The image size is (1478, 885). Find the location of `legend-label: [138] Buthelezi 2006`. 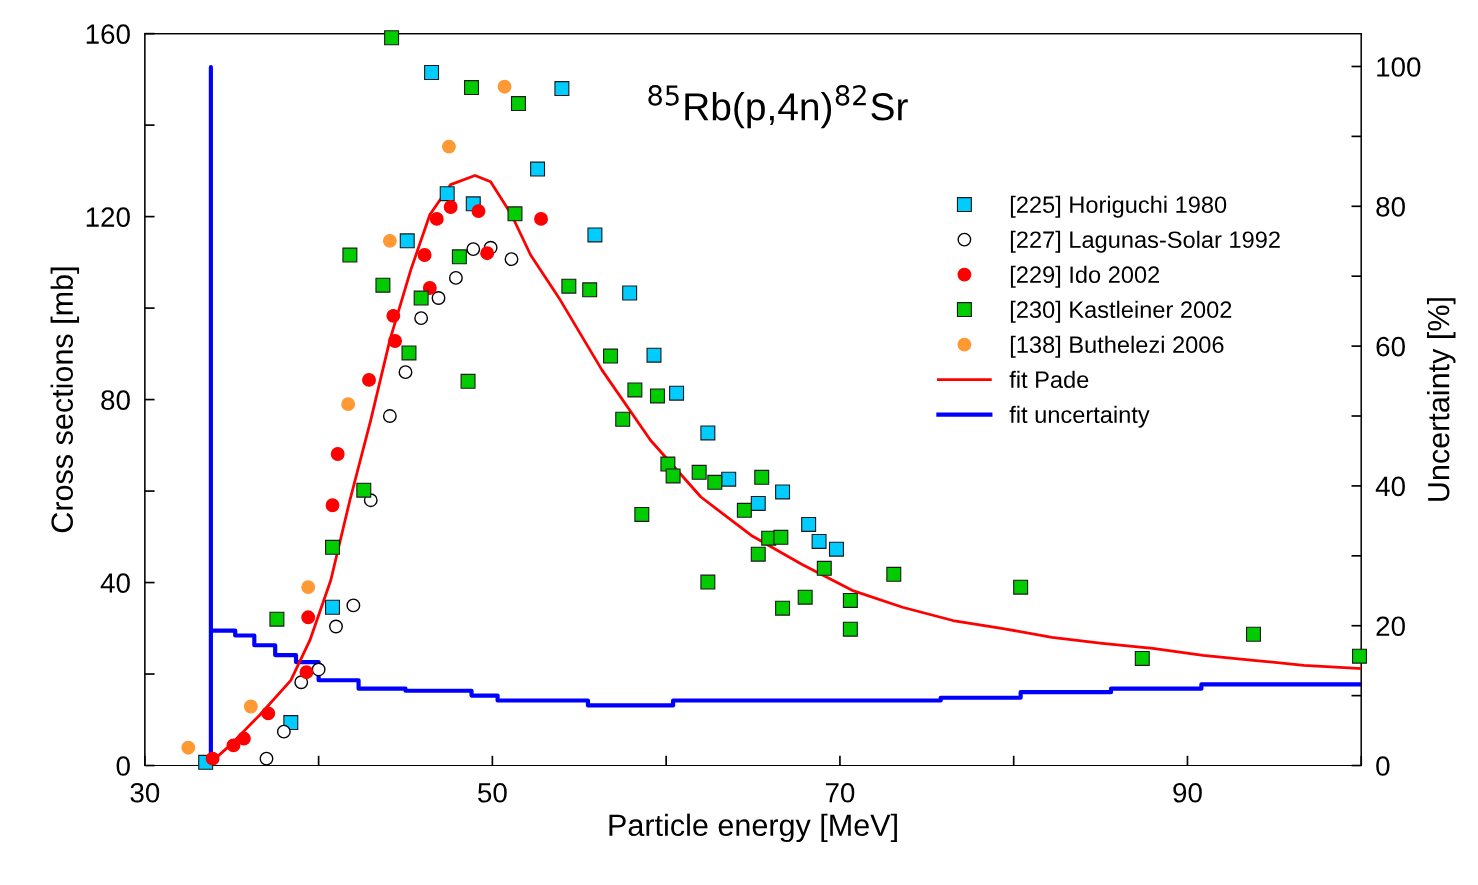

legend-label: [138] Buthelezi 2006 is located at coordinates (1117, 346).